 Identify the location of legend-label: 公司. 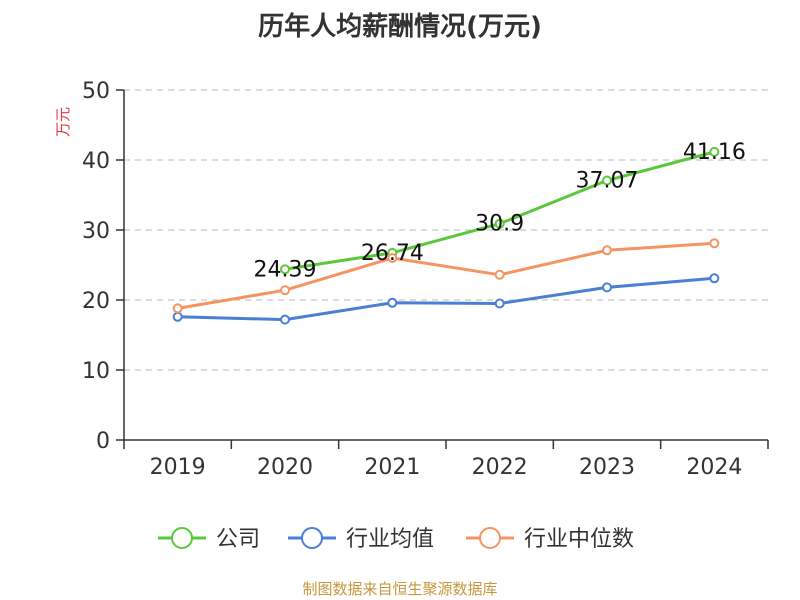
(238, 539).